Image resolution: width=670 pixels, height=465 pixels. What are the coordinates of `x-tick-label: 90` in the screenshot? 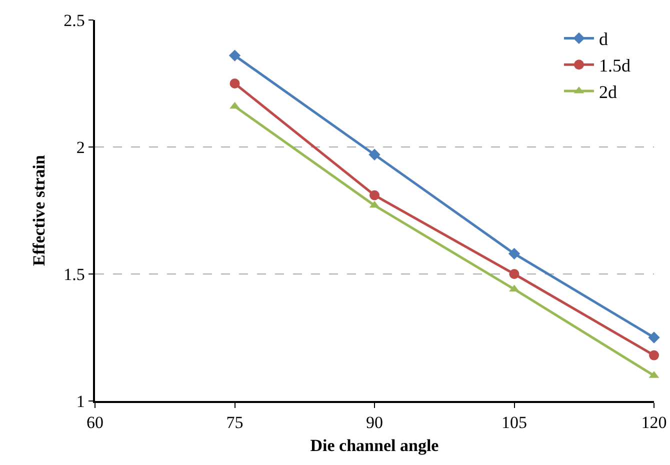 It's located at (374, 422).